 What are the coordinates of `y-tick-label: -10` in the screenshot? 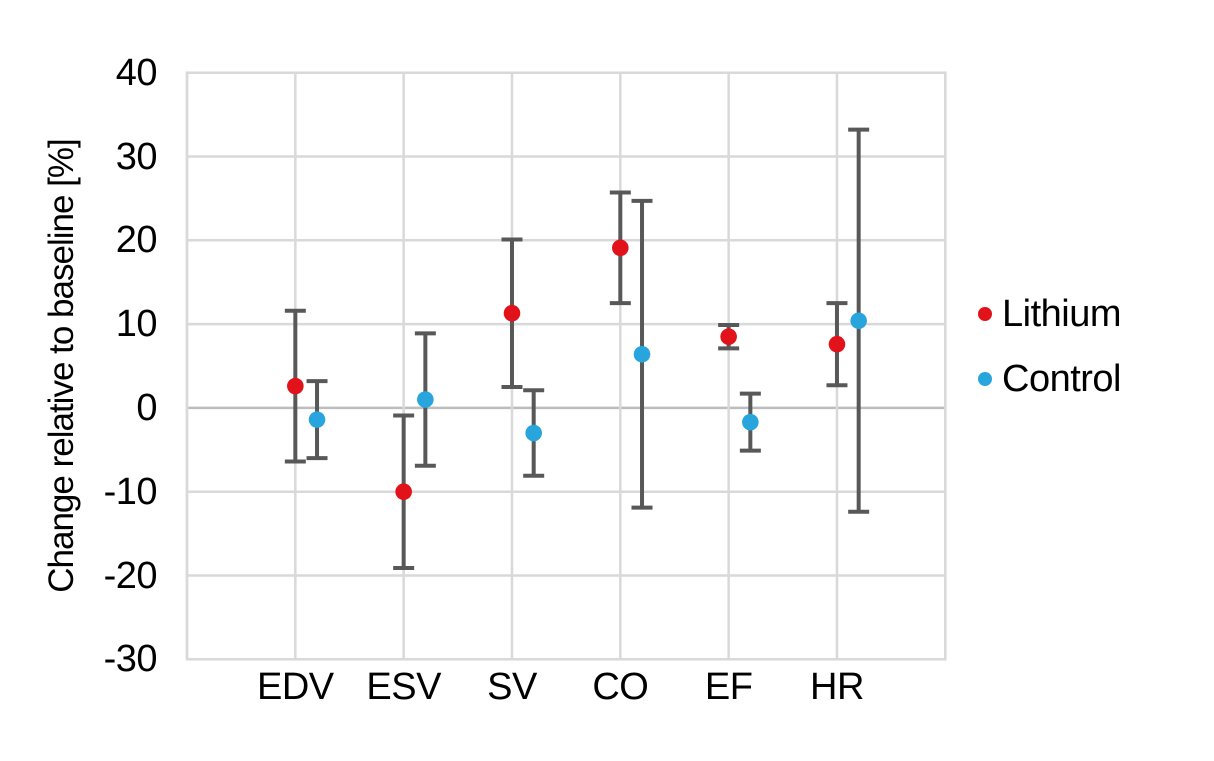 It's located at (130, 491).